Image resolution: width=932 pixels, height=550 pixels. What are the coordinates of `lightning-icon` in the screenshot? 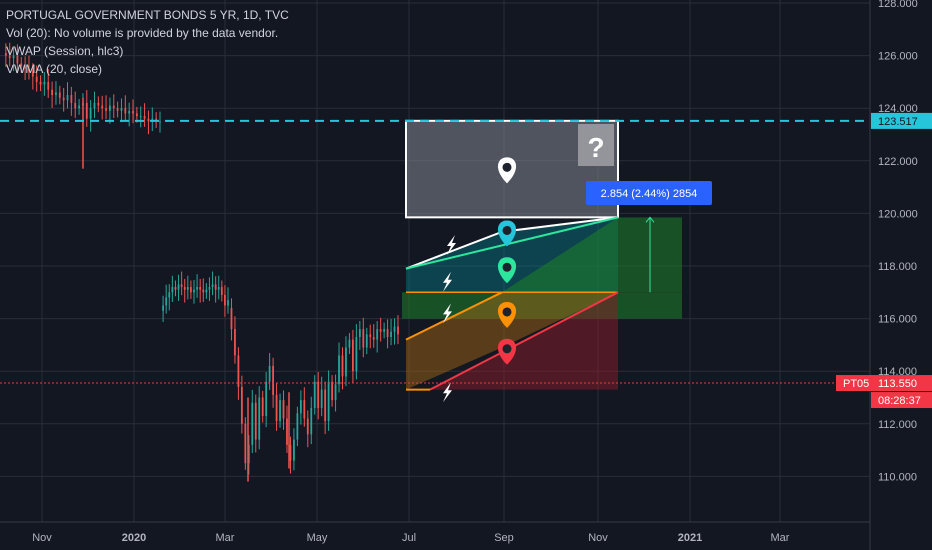 It's located at (451, 244).